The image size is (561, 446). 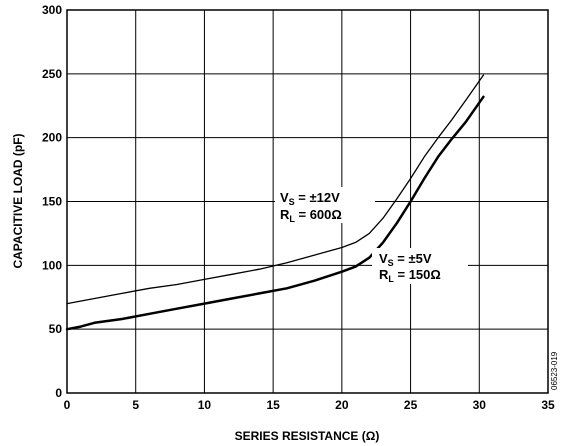 What do you see at coordinates (405, 259) in the screenshot?
I see `series-2-label-line-1: VS = ±5V` at bounding box center [405, 259].